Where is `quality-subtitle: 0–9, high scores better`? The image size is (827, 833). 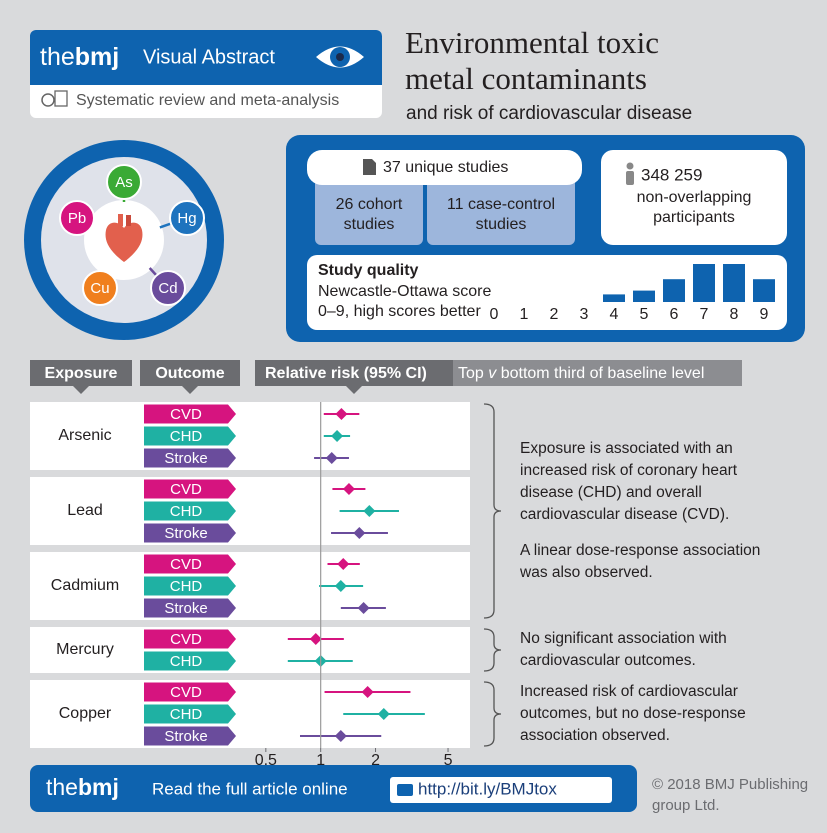 quality-subtitle: 0–9, high scores better is located at coordinates (399, 311).